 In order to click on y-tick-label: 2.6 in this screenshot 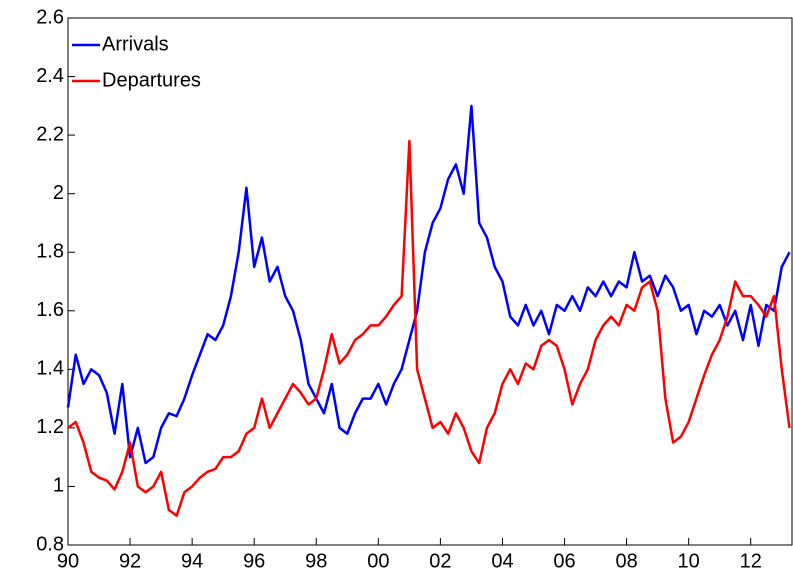, I will do `click(50, 17)`.